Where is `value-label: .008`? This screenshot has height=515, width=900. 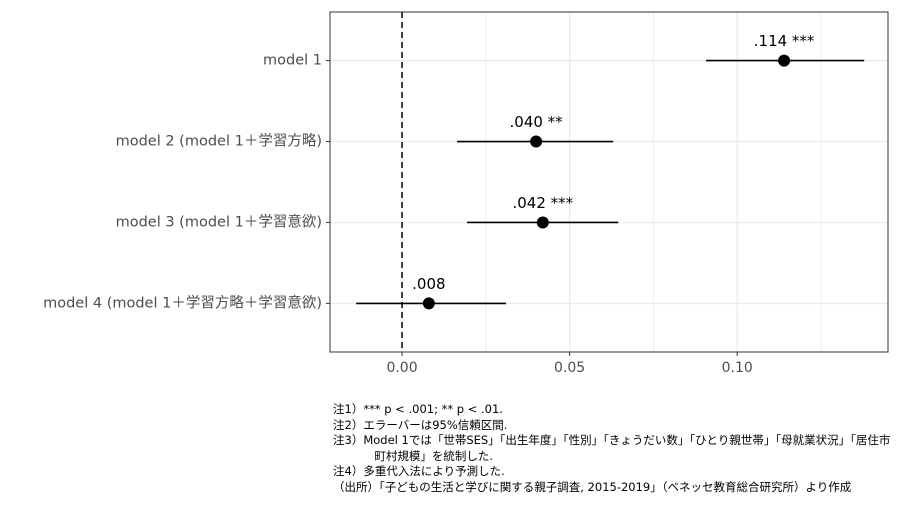
value-label: .008 is located at coordinates (428, 284).